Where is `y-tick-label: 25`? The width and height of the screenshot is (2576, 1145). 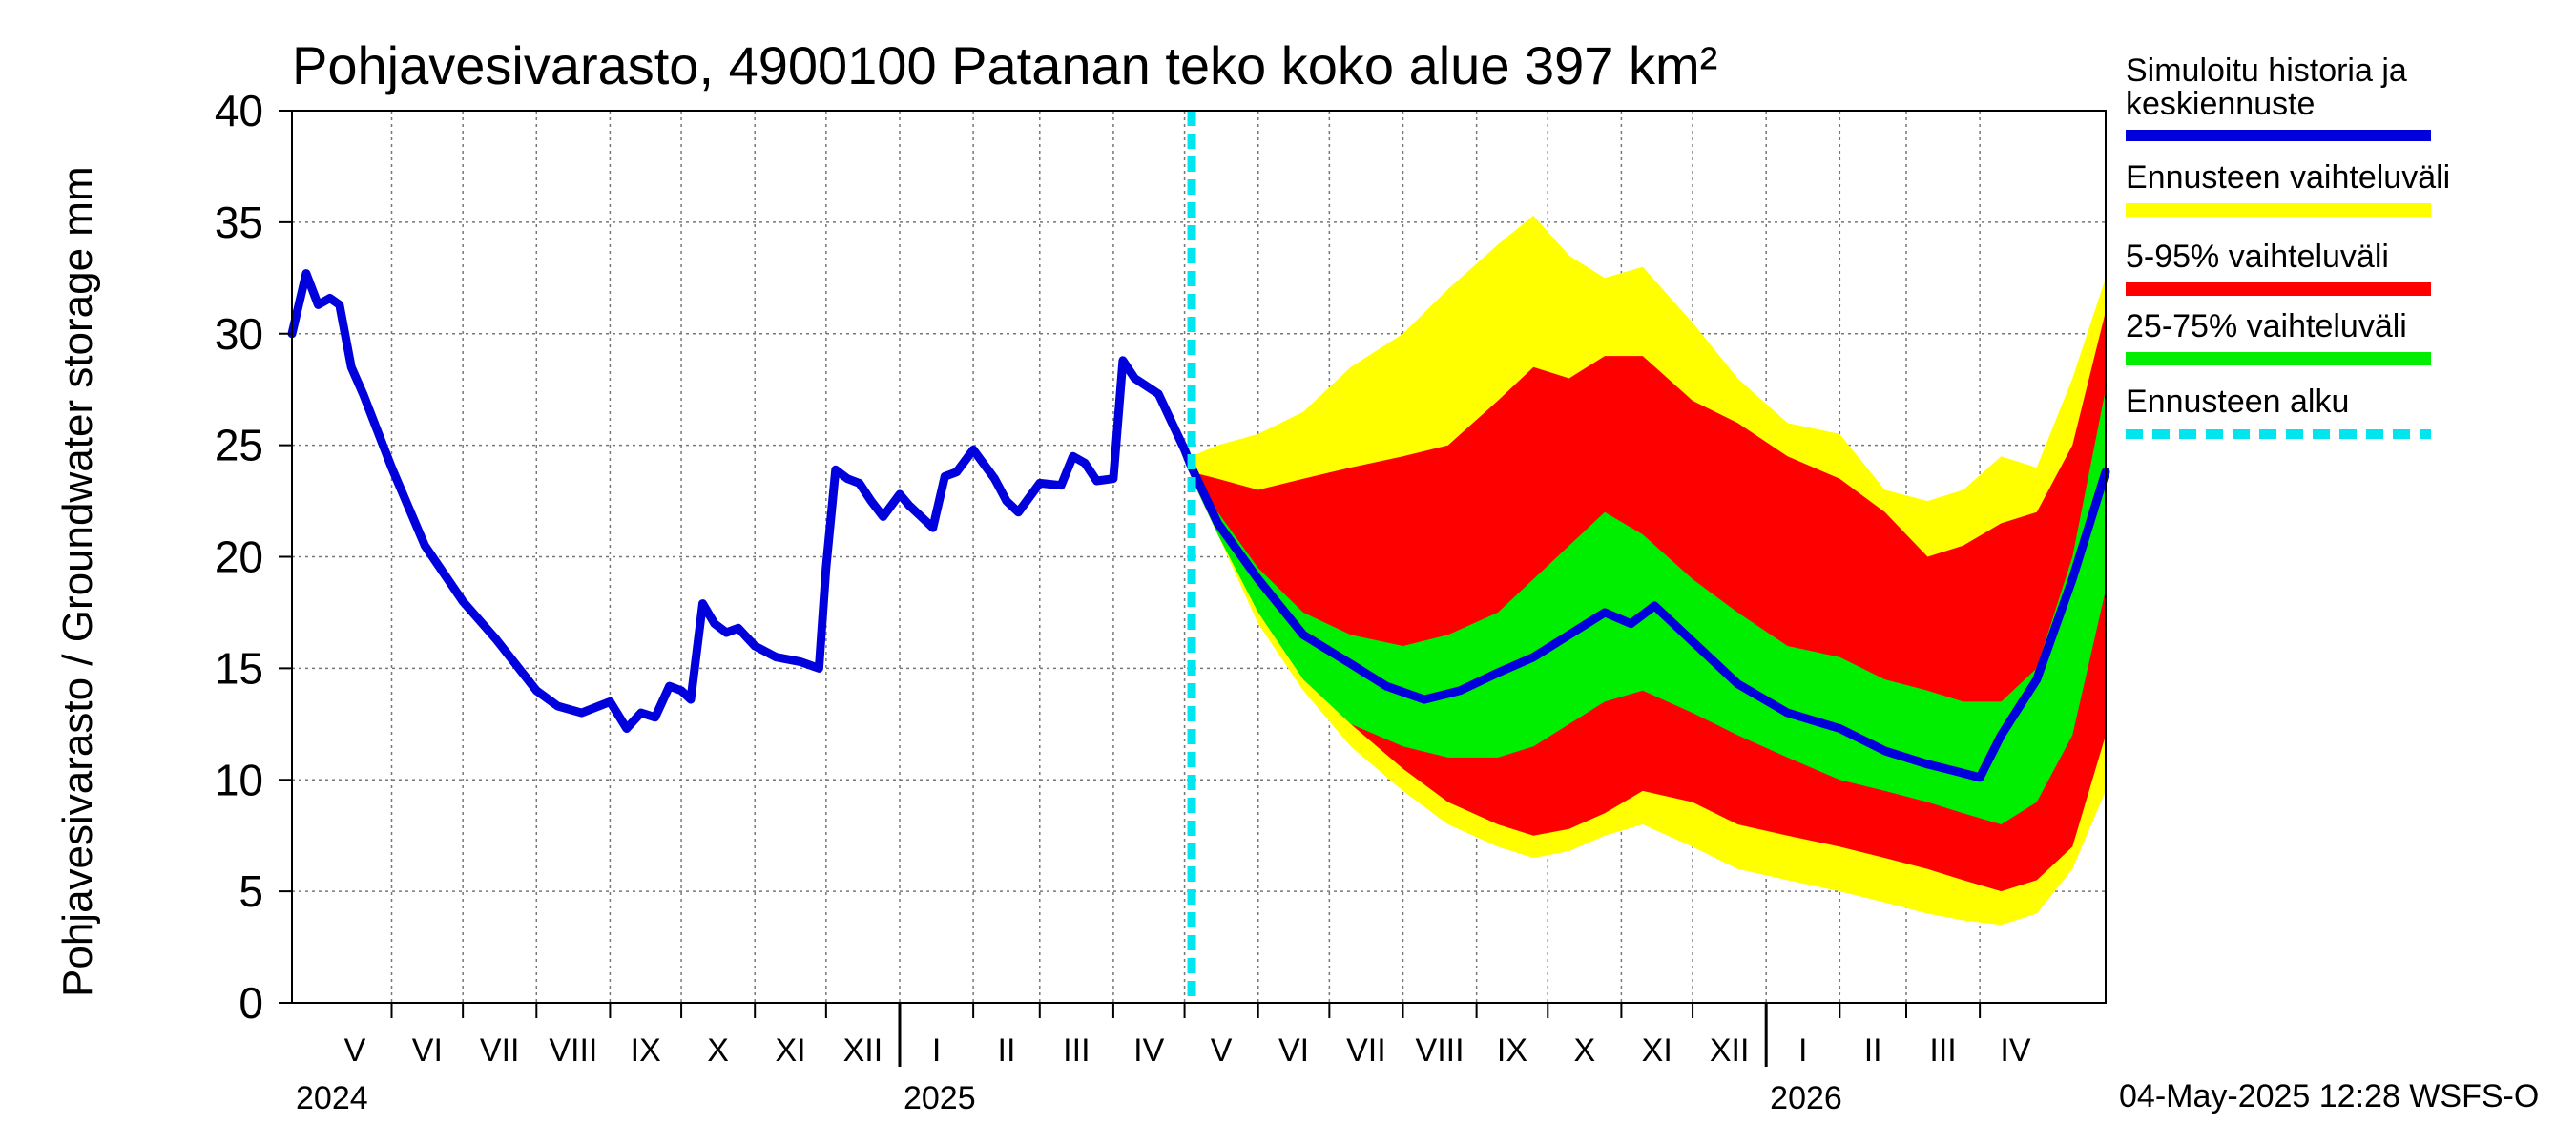 y-tick-label: 25 is located at coordinates (239, 445).